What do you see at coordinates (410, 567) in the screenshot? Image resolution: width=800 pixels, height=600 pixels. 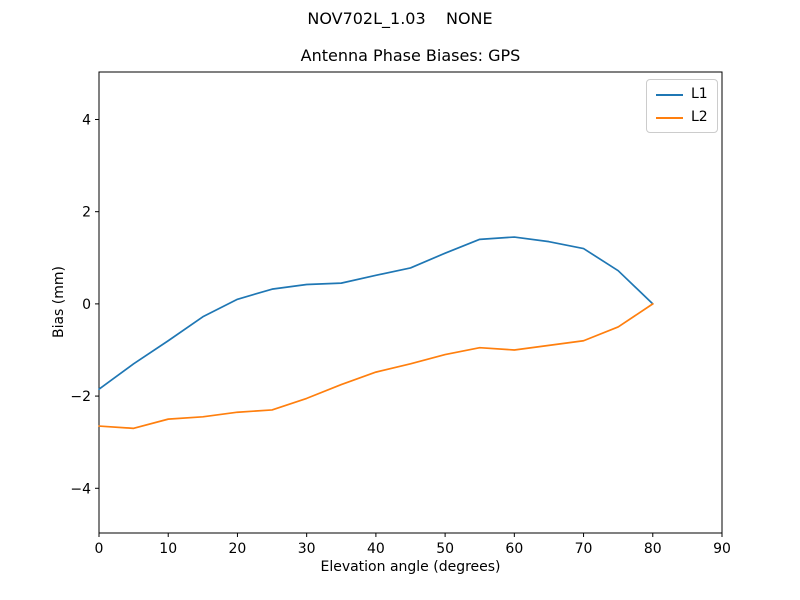 I see `x-axis-label: Elevation angle (degrees)` at bounding box center [410, 567].